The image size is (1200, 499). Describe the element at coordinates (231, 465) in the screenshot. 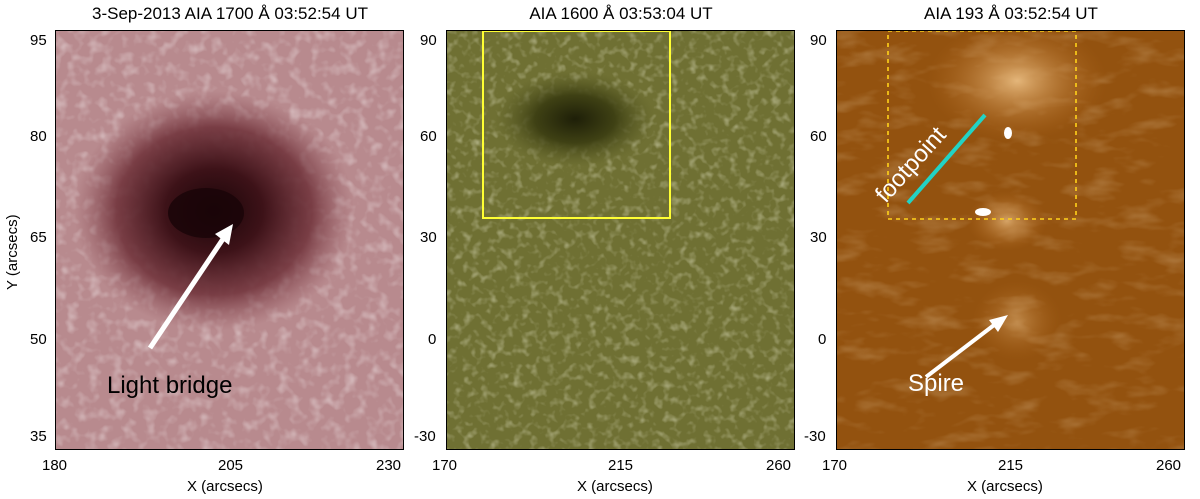

I see `panel1-x-tick: 205` at that location.